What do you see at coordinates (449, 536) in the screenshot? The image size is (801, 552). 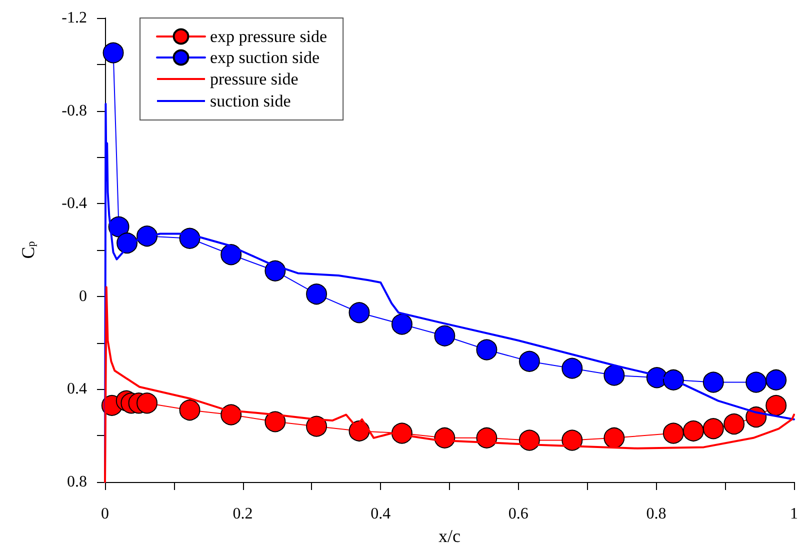 I see `x-axis-title: x/c` at bounding box center [449, 536].